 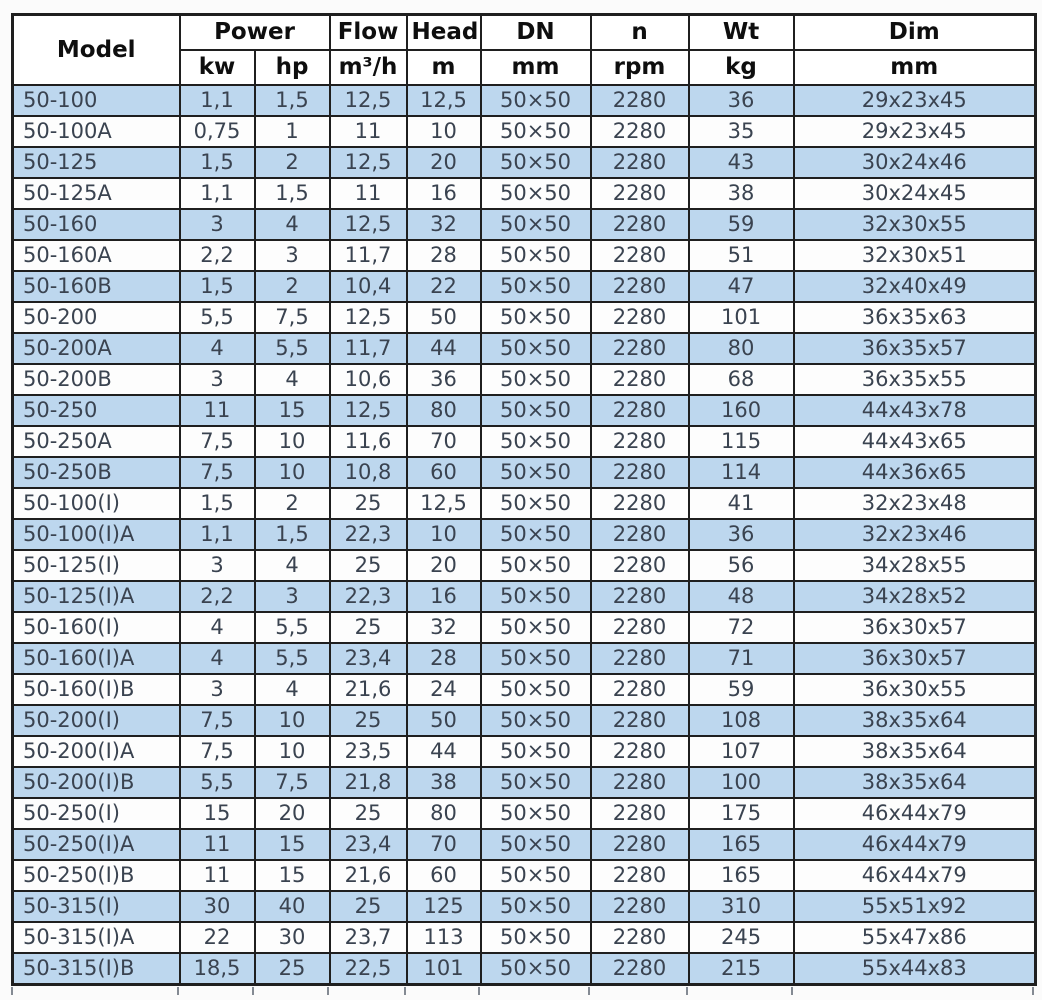 I want to click on table-row: 50-250(I)B 11 15 21,6 60 50×50 2280 165 46x44x79, so click(x=524, y=875).